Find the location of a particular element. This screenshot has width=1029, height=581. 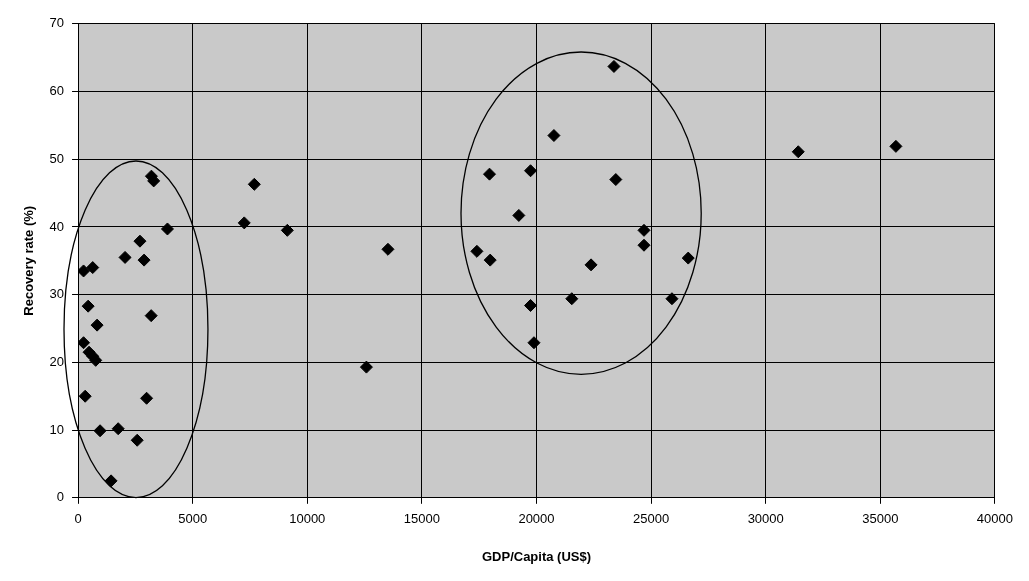

y-tick-label: 60 is located at coordinates (57, 91).